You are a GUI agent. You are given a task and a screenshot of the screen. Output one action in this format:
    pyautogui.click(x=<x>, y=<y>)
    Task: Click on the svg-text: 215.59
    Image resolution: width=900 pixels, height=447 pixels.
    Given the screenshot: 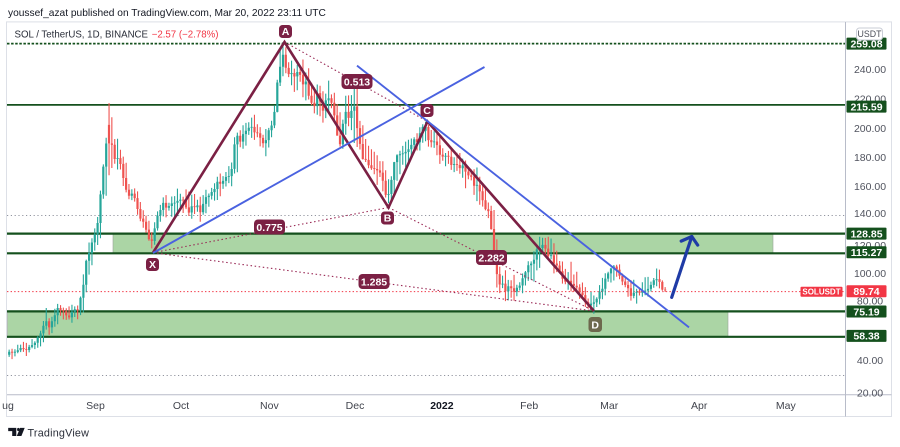 What is the action you would take?
    pyautogui.click(x=866, y=107)
    